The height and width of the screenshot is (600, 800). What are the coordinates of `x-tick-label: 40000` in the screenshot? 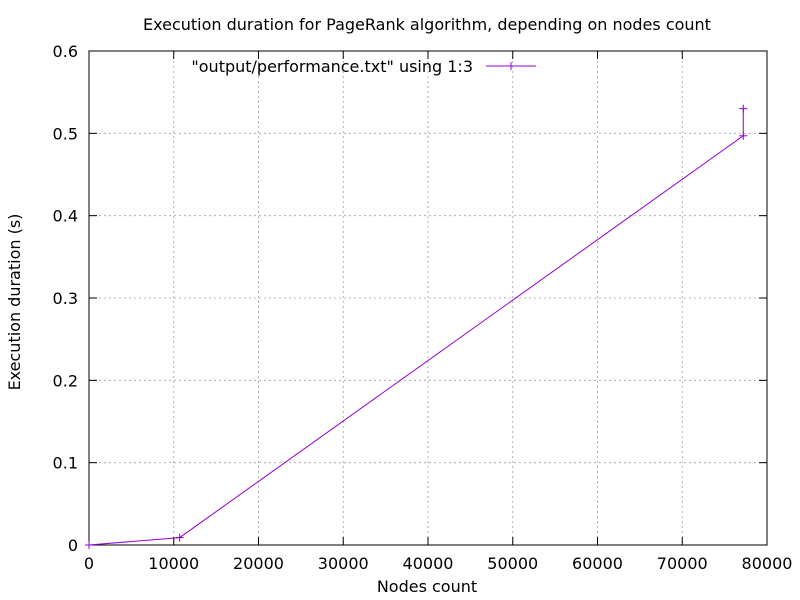 It's located at (428, 563).